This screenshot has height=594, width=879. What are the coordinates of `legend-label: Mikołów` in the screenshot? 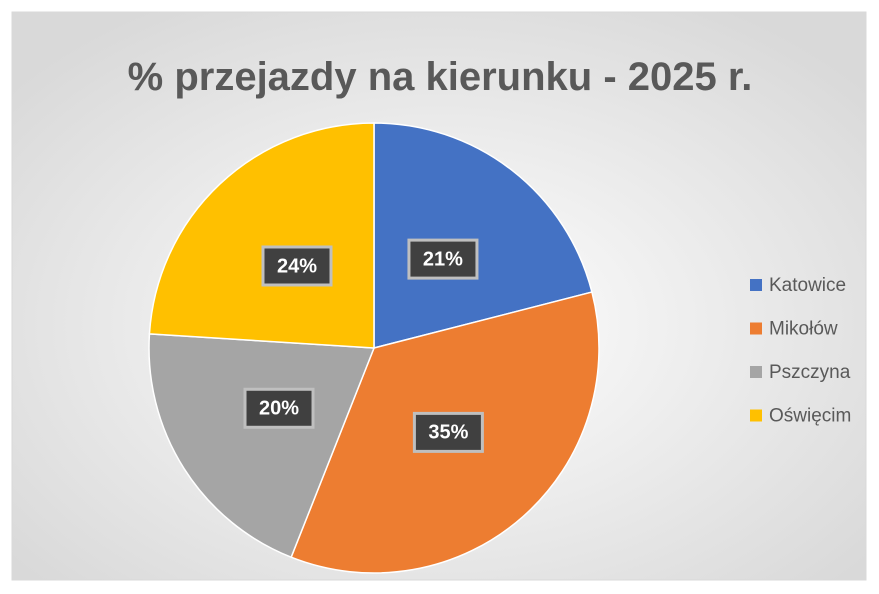 It's located at (803, 329).